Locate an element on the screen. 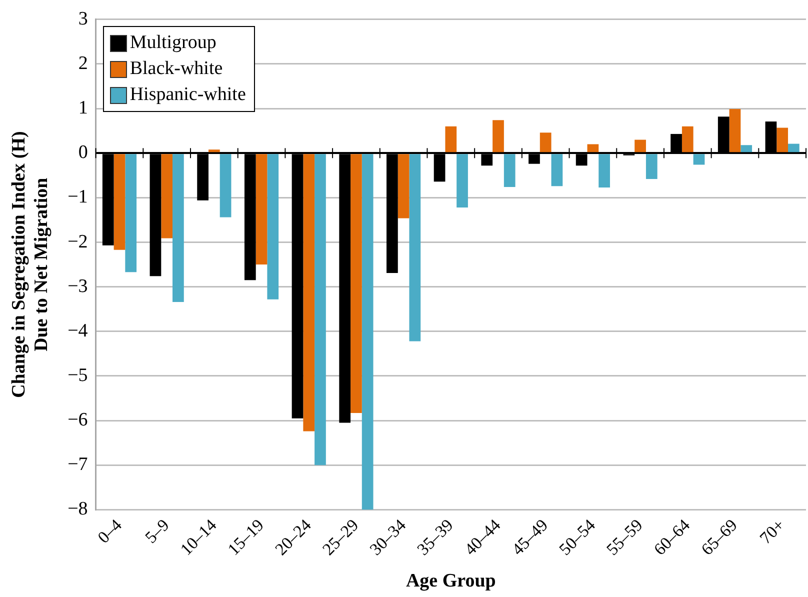 This screenshot has width=808, height=597. y-tick-label: 1 is located at coordinates (83, 108).